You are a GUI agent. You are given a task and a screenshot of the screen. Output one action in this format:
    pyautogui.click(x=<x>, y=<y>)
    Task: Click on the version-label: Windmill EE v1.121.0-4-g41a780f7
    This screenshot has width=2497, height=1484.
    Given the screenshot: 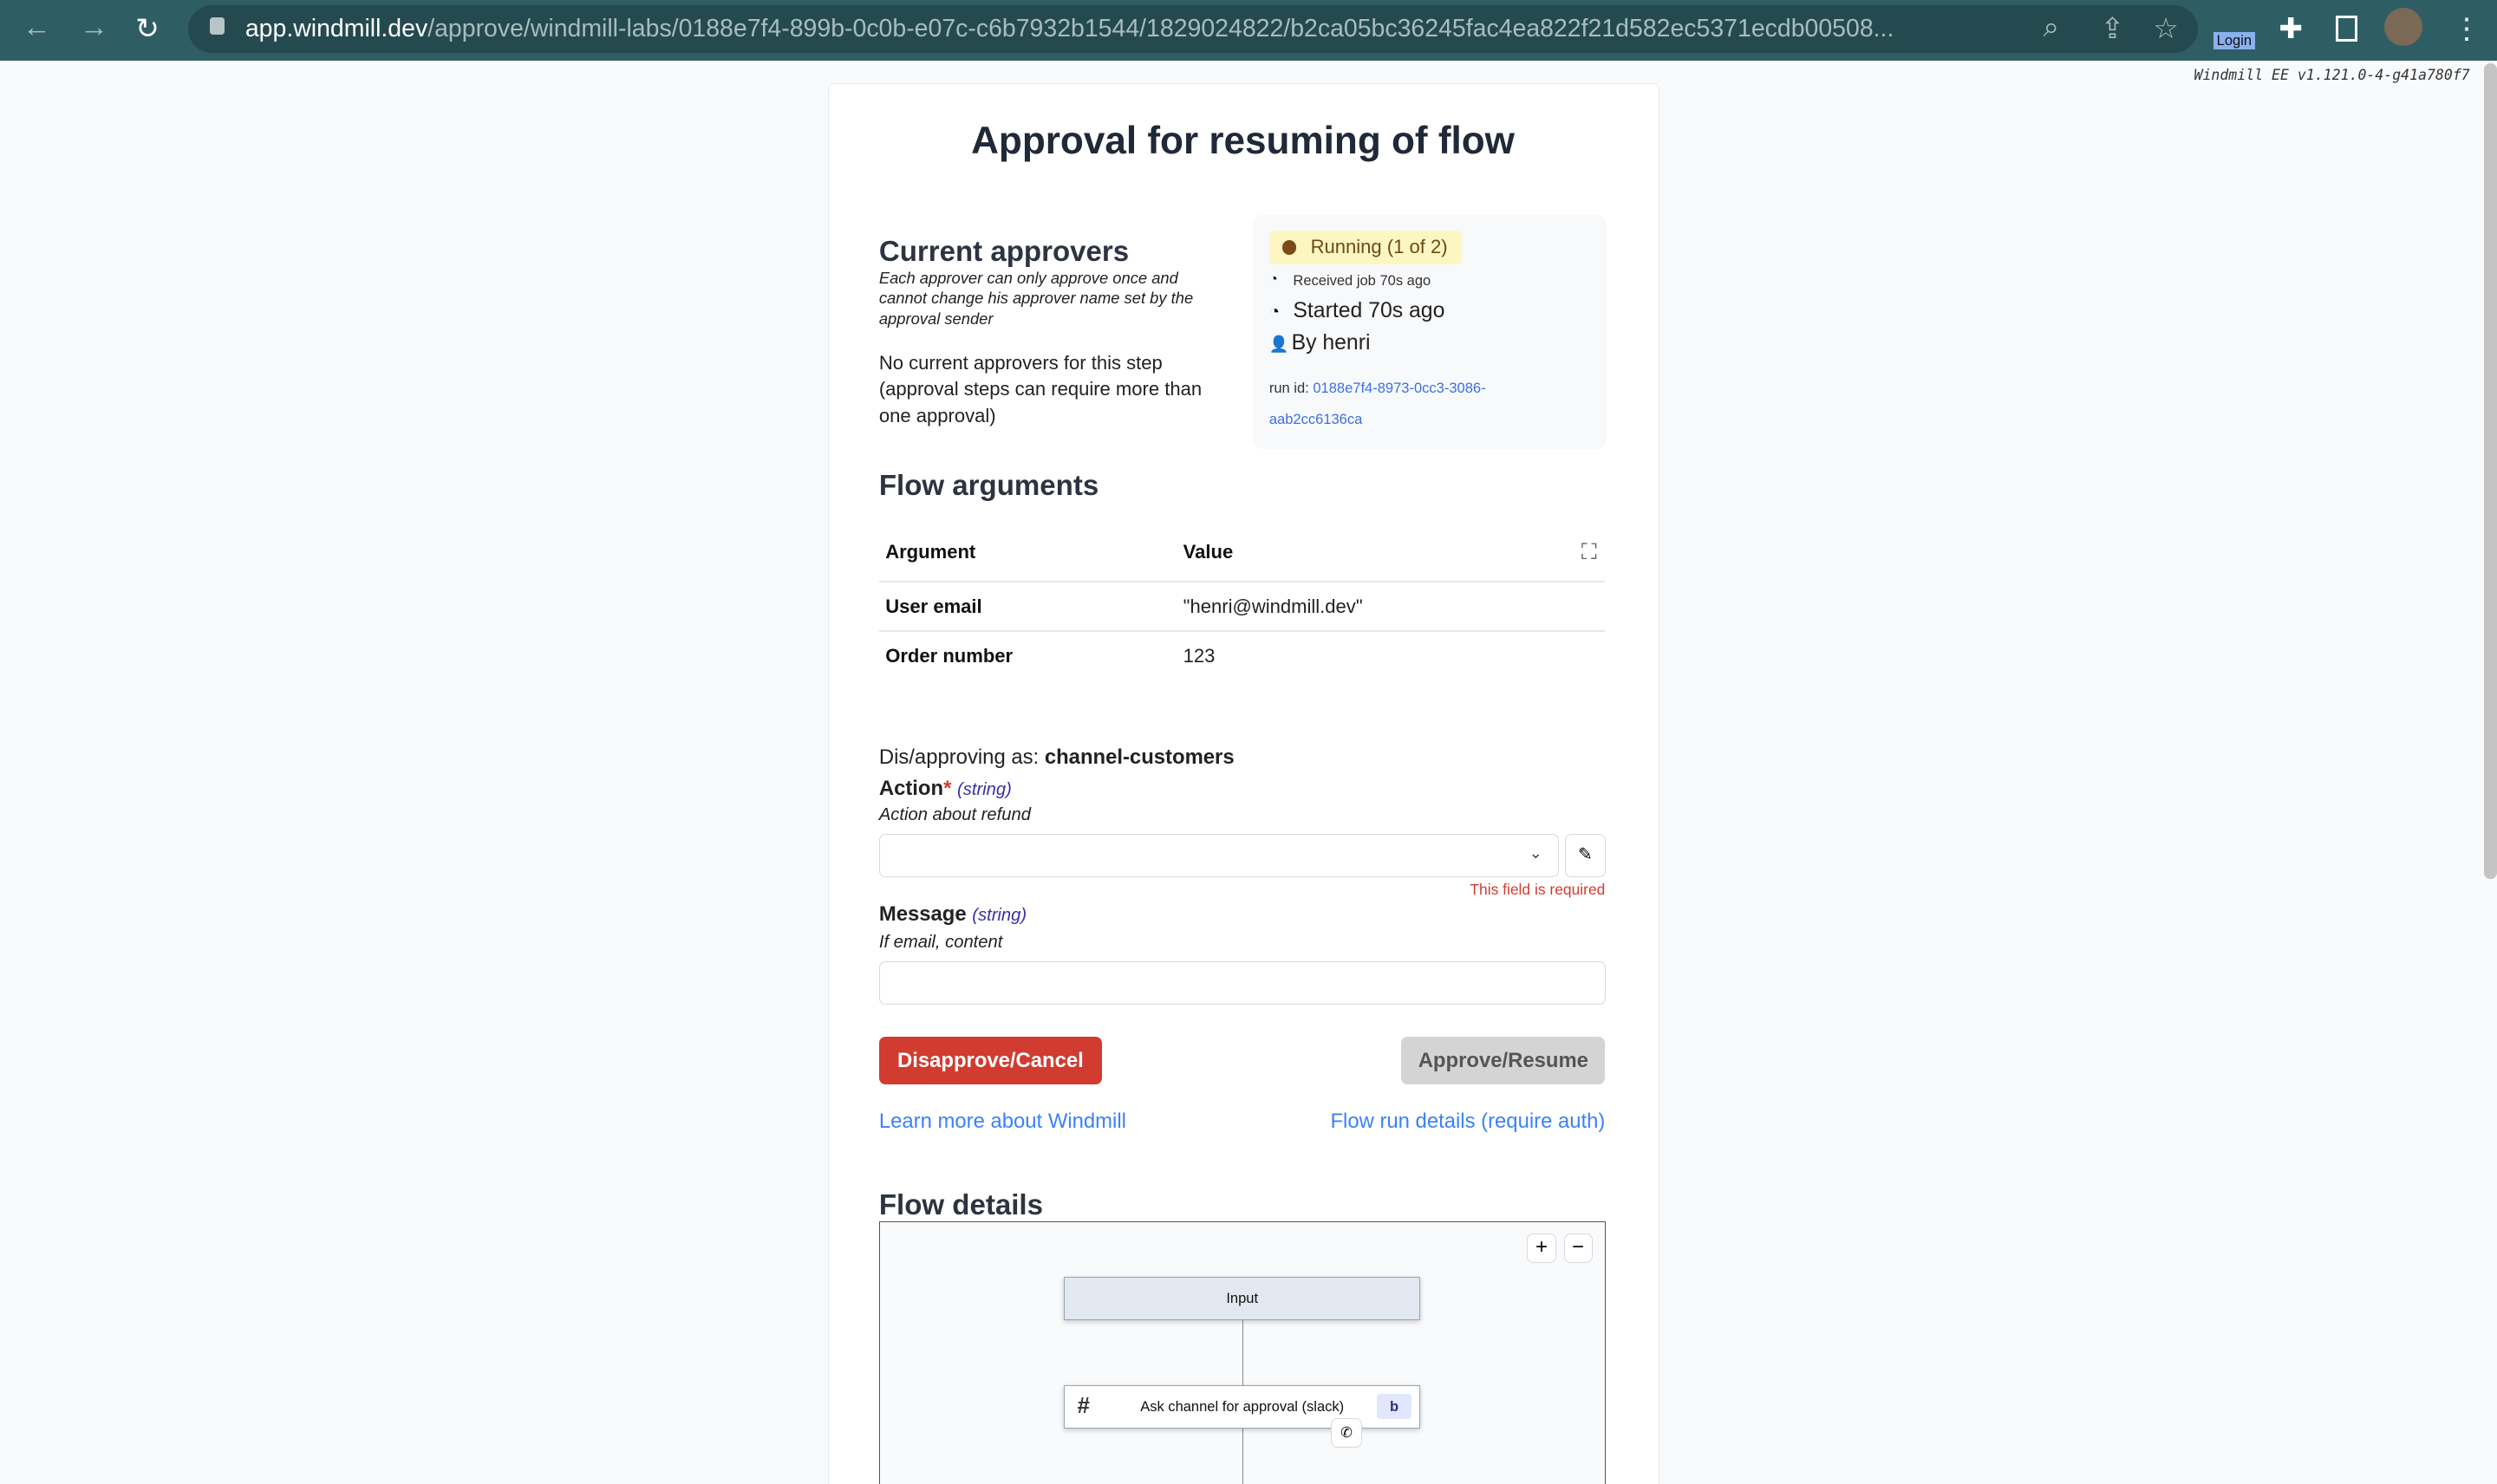 What is the action you would take?
    pyautogui.click(x=2332, y=75)
    